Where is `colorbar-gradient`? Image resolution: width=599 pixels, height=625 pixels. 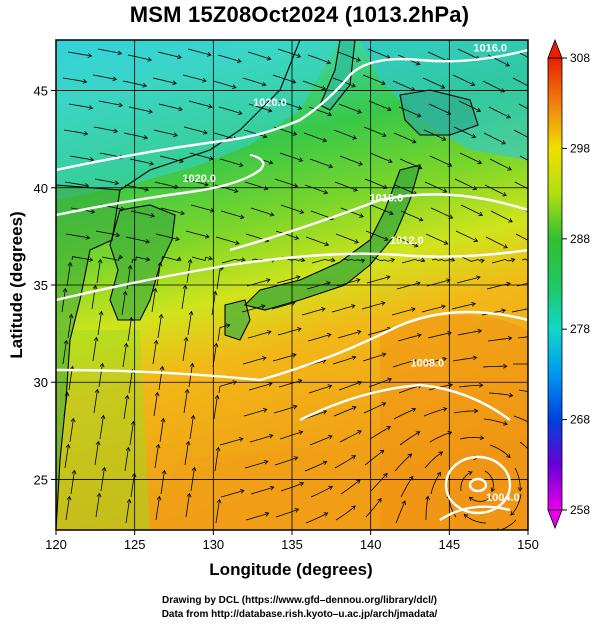 colorbar-gradient is located at coordinates (555, 284).